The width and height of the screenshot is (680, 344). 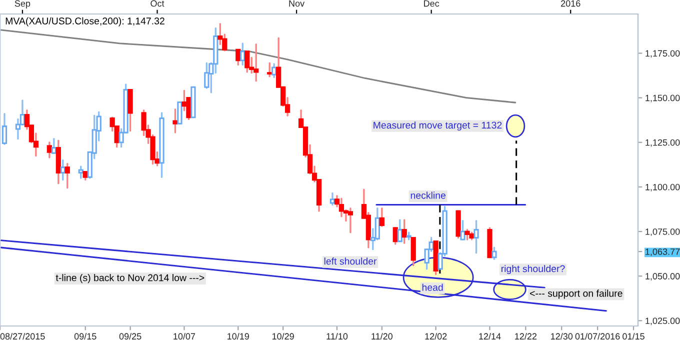 I want to click on y-tick-label: 1,025.00, so click(x=663, y=322).